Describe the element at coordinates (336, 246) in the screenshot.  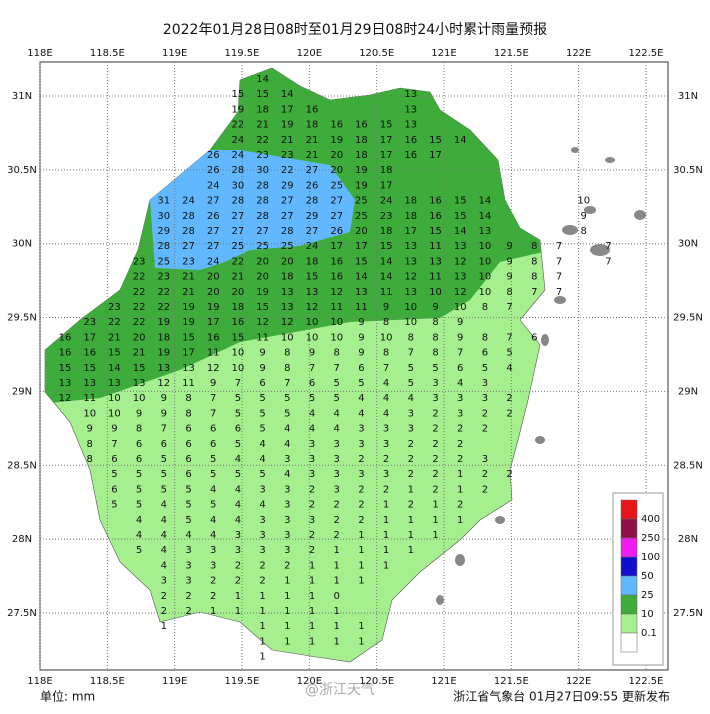
I see `rain-value: 17` at that location.